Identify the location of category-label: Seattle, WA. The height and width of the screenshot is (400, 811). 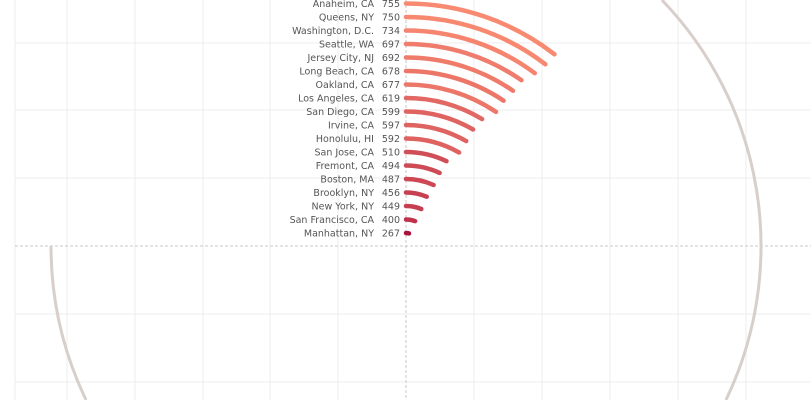
(347, 45).